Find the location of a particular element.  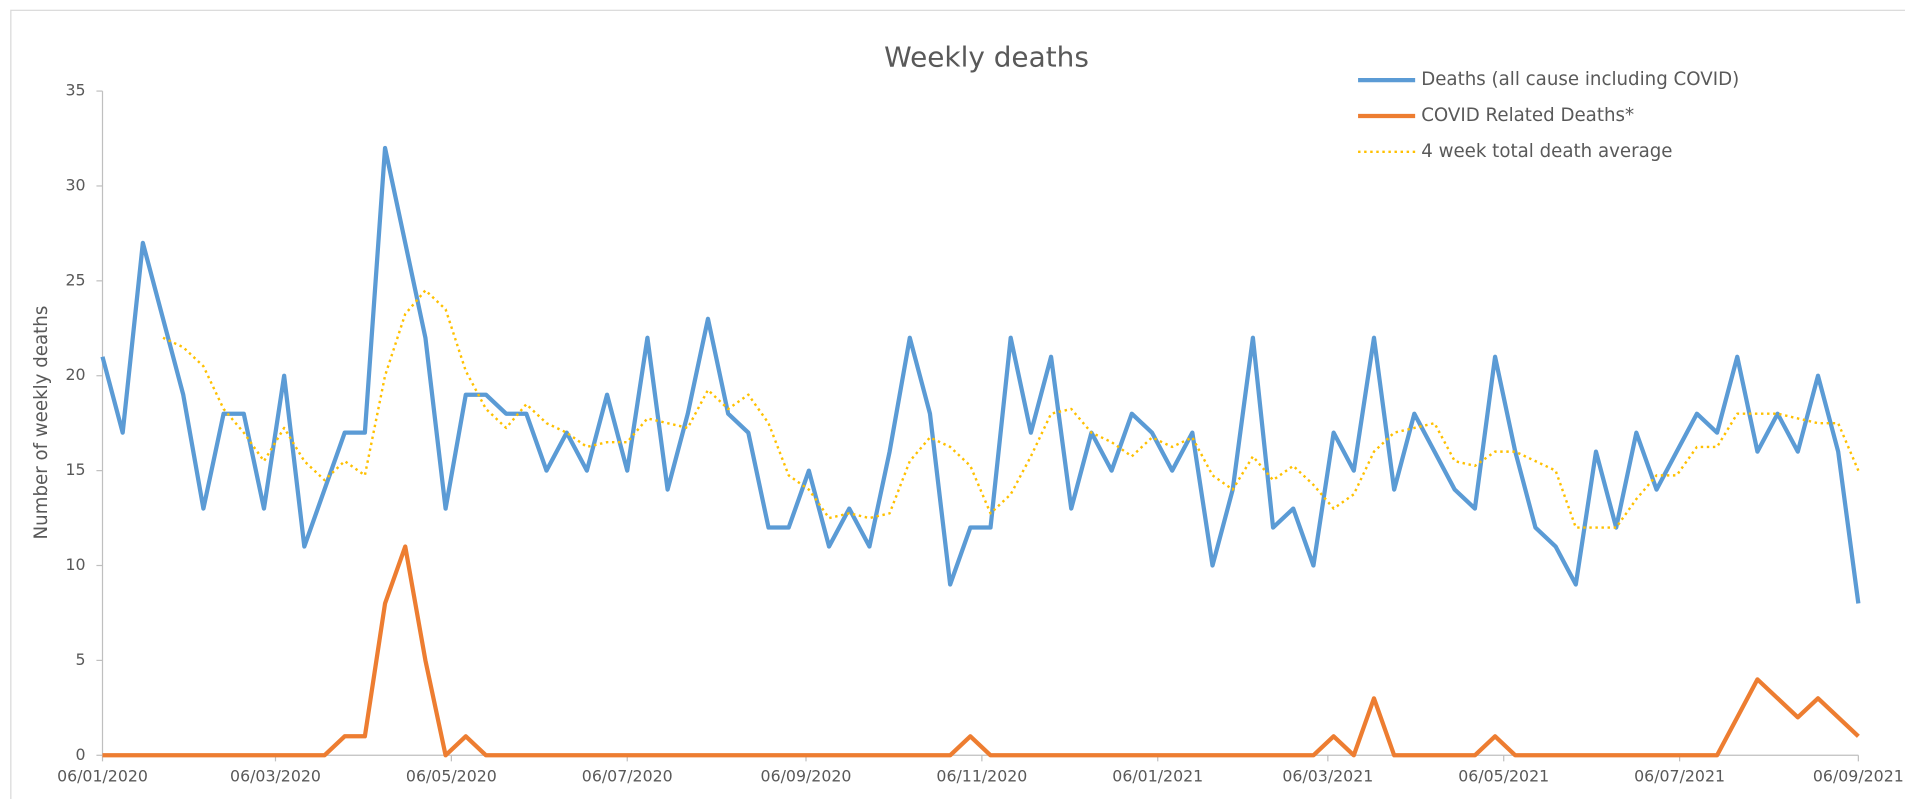

x-tick-label: 06/09/2020 is located at coordinates (806, 776).